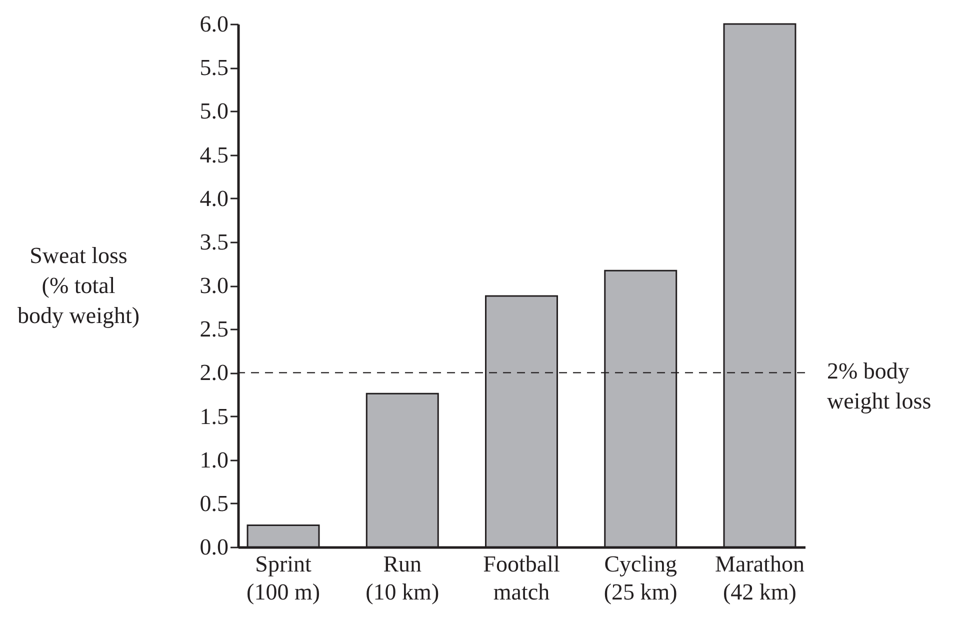  Describe the element at coordinates (214, 111) in the screenshot. I see `y-tick-label: 5.0` at that location.